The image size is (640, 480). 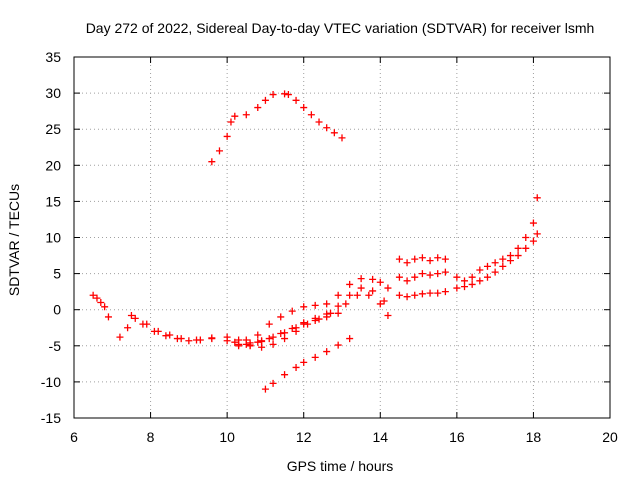 What do you see at coordinates (610, 437) in the screenshot?
I see `x-tick-label: 20` at bounding box center [610, 437].